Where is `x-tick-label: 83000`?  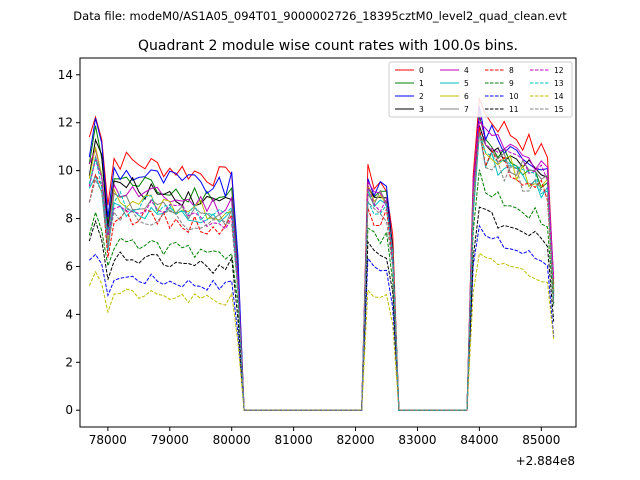 x-tick-label: 83000 is located at coordinates (417, 440).